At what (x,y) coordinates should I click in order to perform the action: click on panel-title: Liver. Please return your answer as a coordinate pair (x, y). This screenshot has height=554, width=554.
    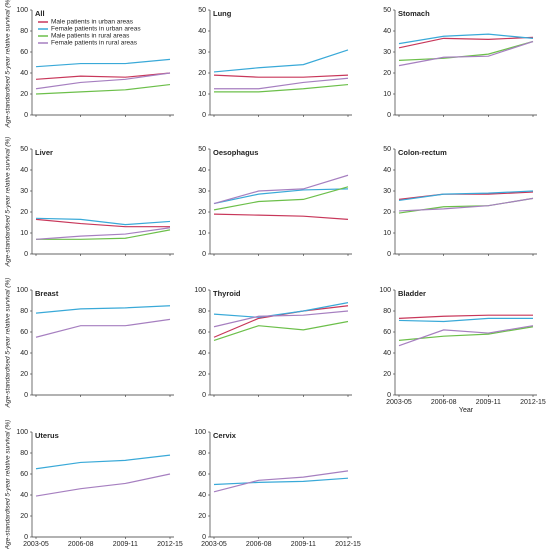
    Looking at the image, I should click on (44, 152).